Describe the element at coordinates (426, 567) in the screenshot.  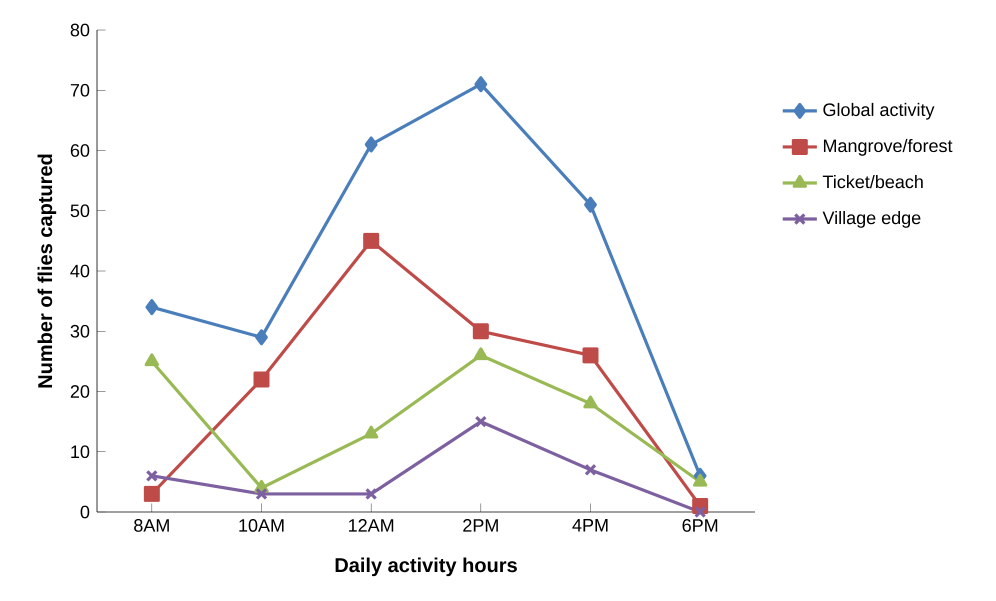
I see `x-axis-title: Daily activity hours` at that location.